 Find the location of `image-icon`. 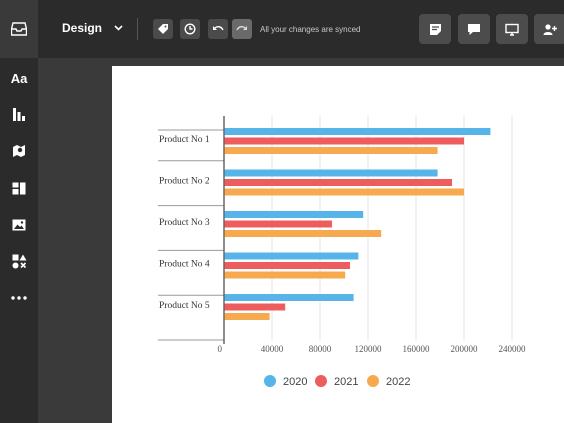

image-icon is located at coordinates (19, 225).